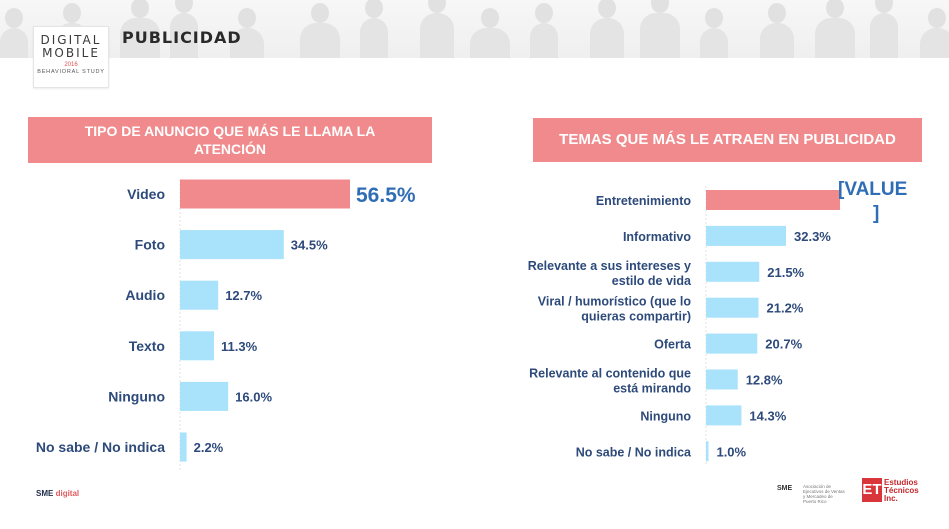 This screenshot has width=949, height=529. Describe the element at coordinates (610, 374) in the screenshot. I see `category-label-line: Relevante al contenido que` at that location.